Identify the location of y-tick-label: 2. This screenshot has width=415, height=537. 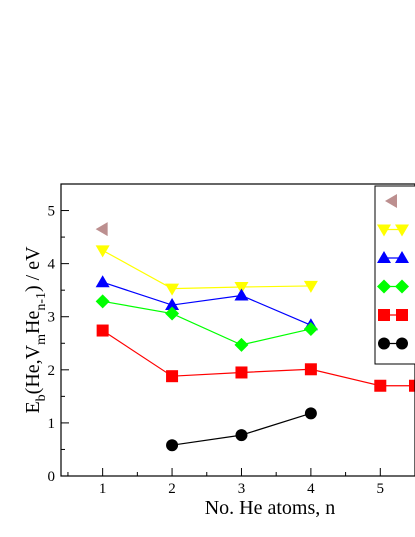
(52, 371).